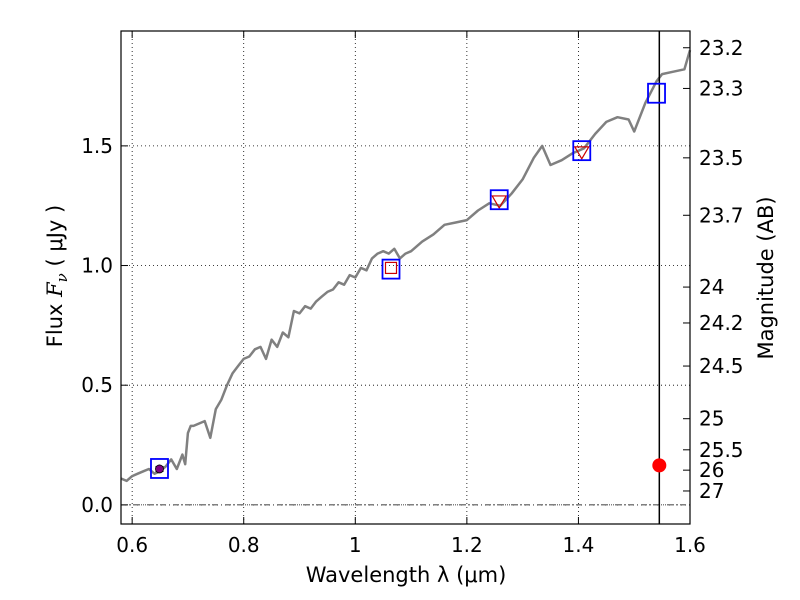 The image size is (800, 600). Describe the element at coordinates (690, 545) in the screenshot. I see `x-tick-label: 1.6` at that location.